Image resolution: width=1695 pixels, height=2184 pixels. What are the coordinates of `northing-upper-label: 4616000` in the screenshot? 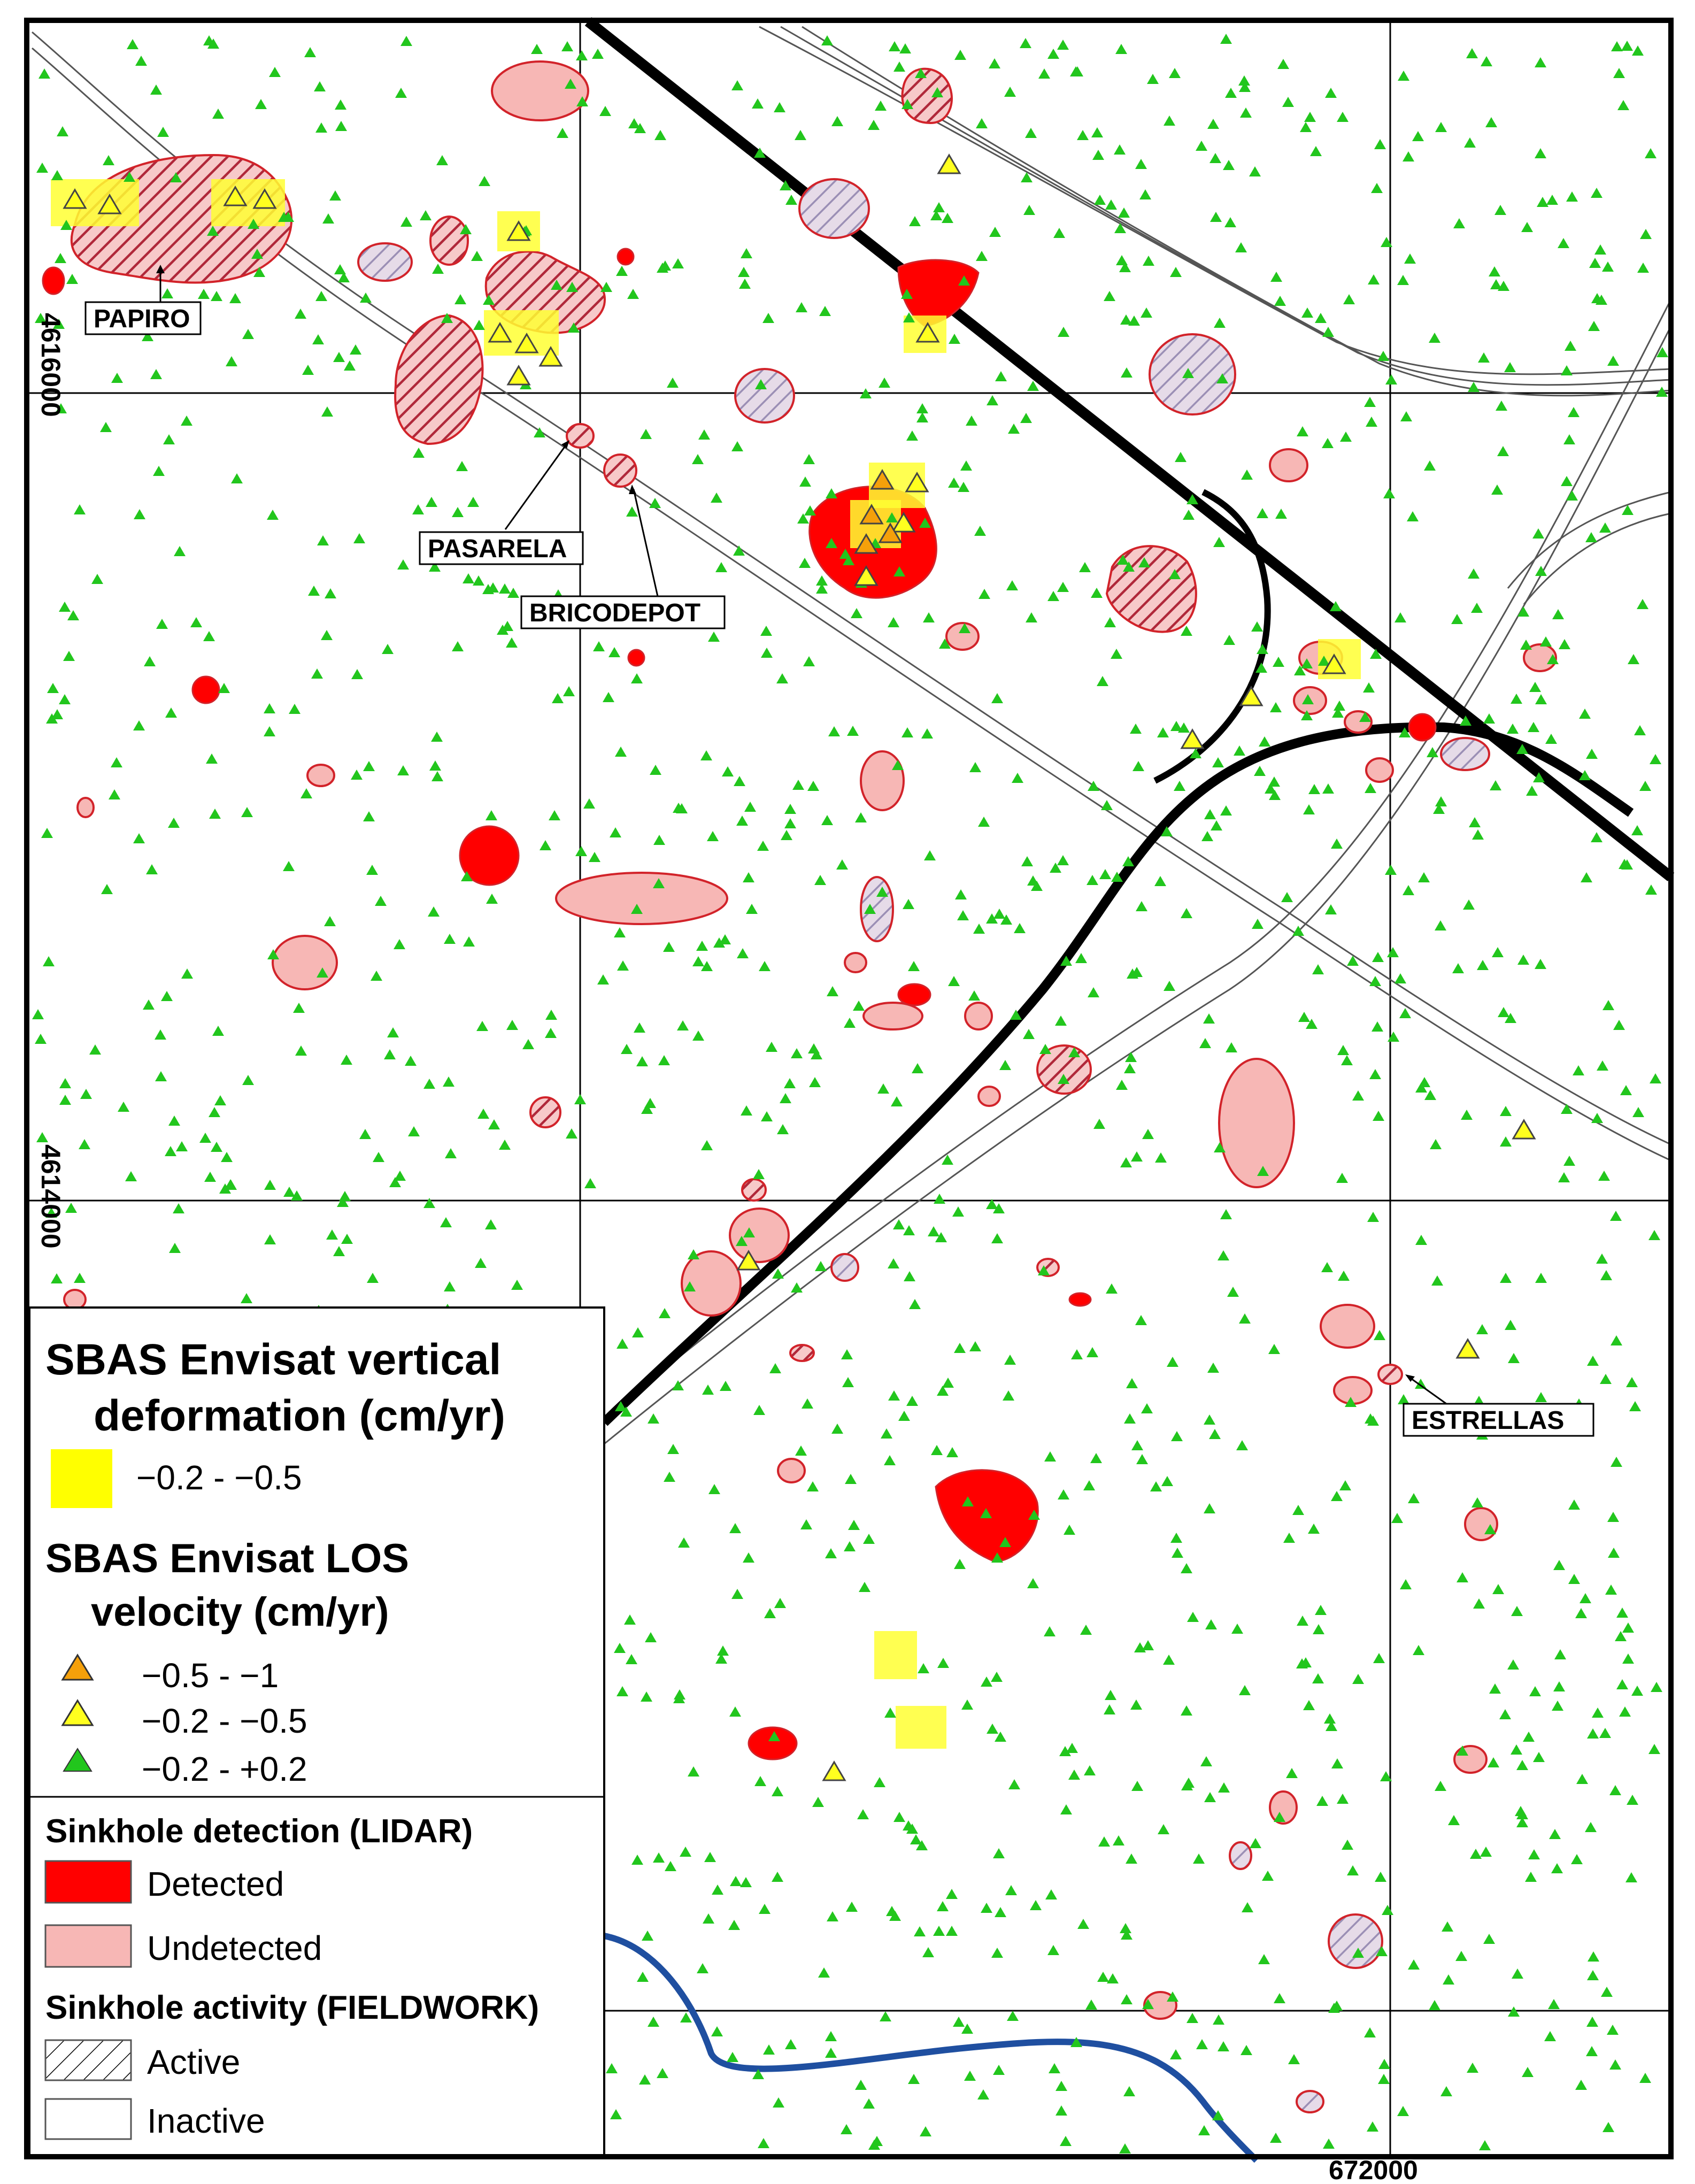 It's located at (51, 365).